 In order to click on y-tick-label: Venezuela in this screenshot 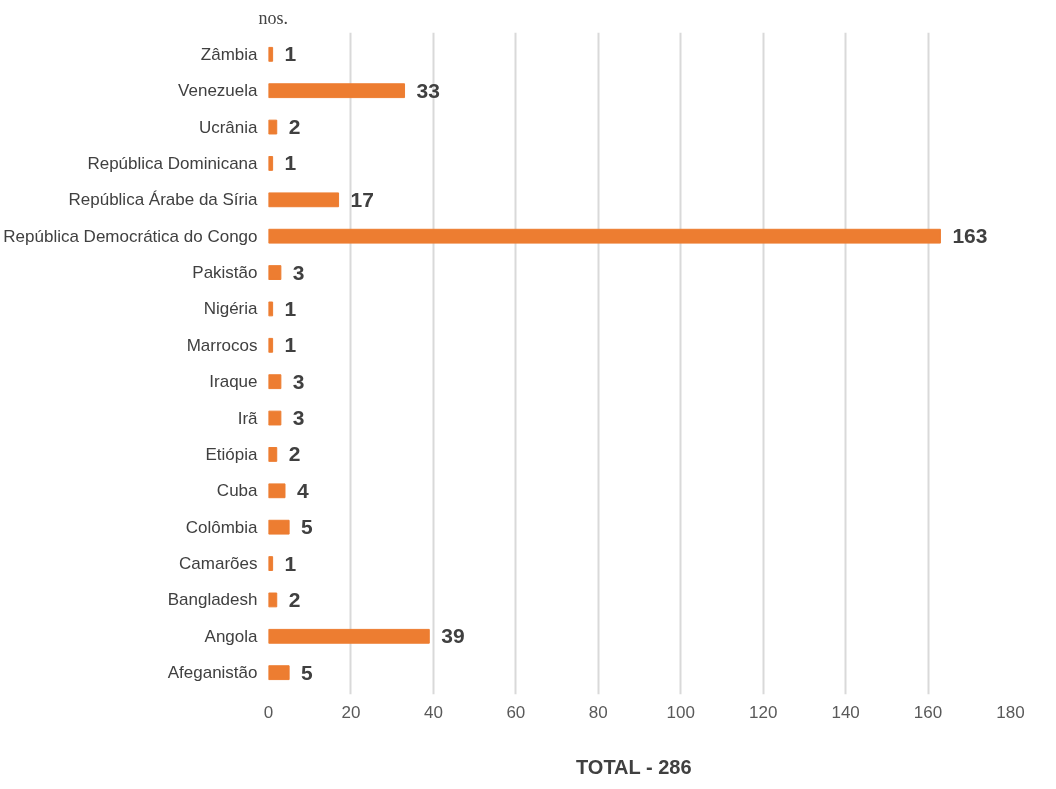, I will do `click(218, 91)`.